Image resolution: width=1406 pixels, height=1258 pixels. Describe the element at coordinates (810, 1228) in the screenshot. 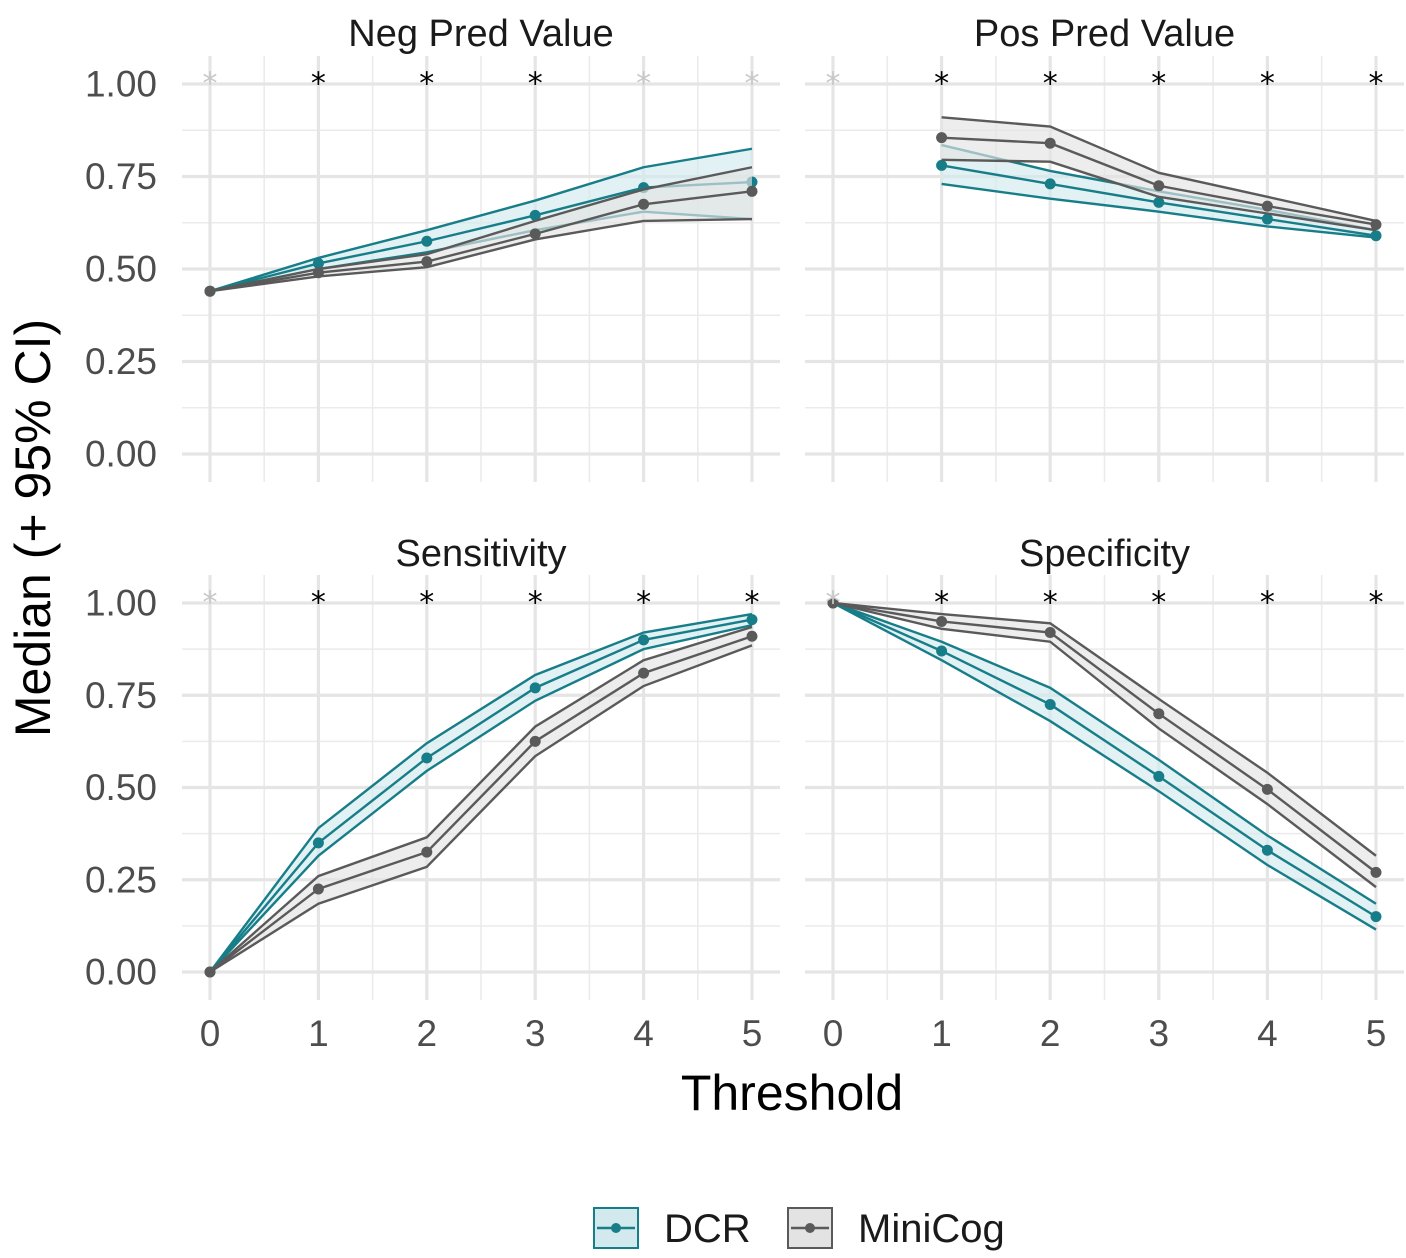

I see `legend-point-minicog` at that location.